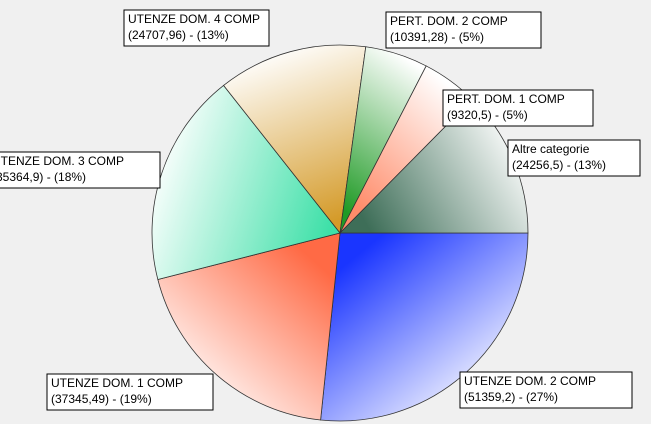 The image size is (651, 424). I want to click on slice-label: PERT. DOM. 1 COMP, so click(506, 99).